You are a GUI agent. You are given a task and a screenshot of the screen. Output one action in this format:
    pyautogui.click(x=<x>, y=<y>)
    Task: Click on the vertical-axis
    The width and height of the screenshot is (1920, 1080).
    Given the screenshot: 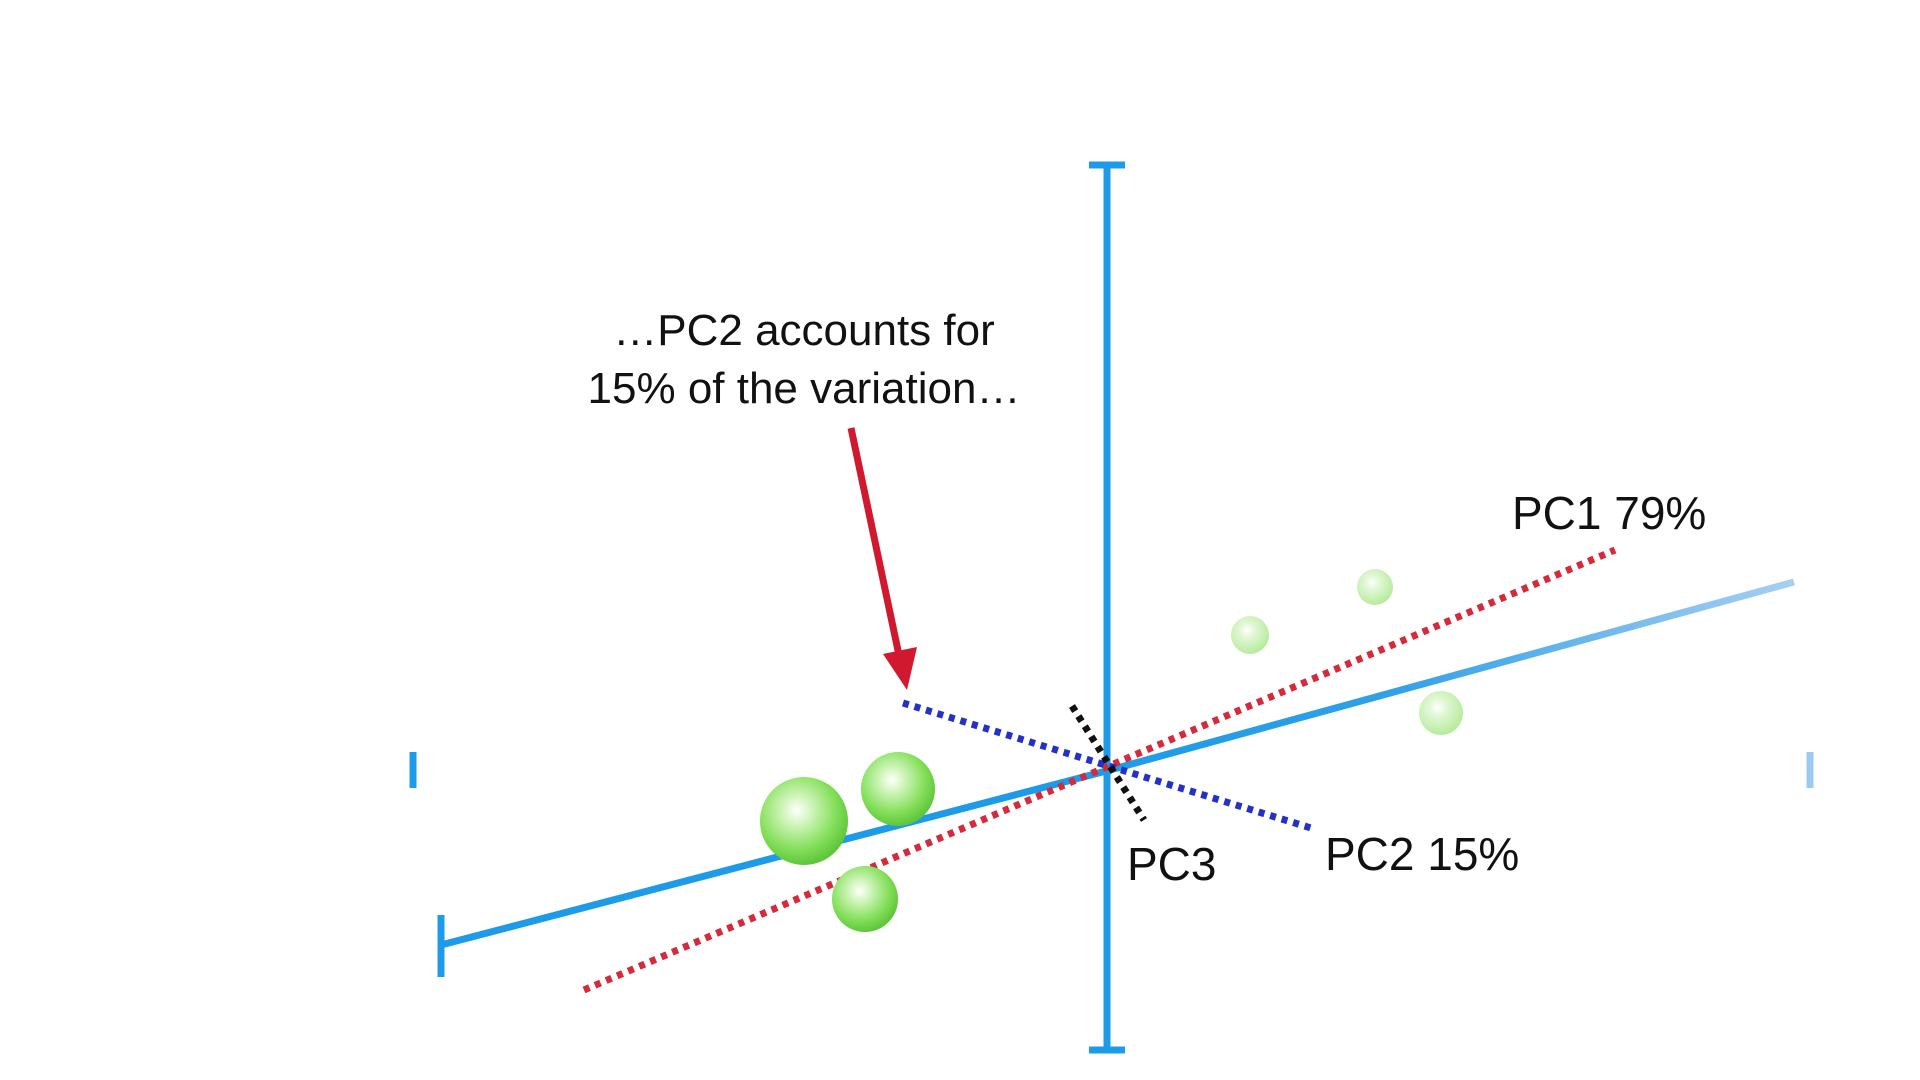 What is the action you would take?
    pyautogui.click(x=1107, y=607)
    